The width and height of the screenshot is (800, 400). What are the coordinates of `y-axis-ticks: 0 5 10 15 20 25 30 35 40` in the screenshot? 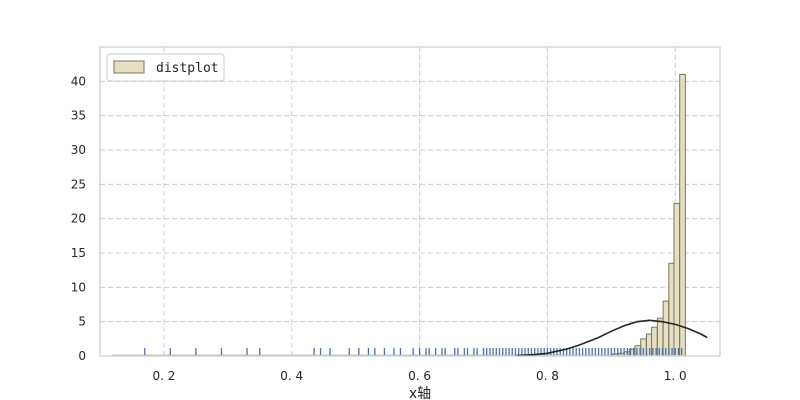 It's located at (78, 218).